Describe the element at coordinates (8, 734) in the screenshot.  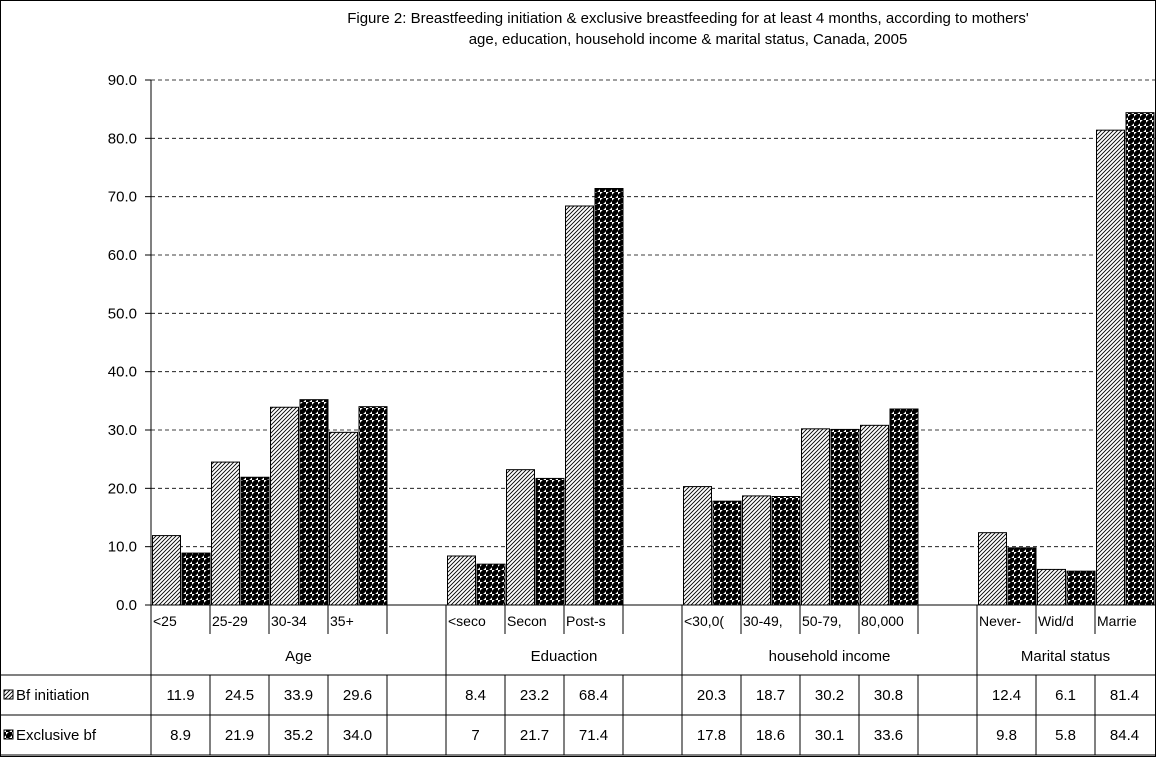
I see `legend-key-exclusive-bf` at that location.